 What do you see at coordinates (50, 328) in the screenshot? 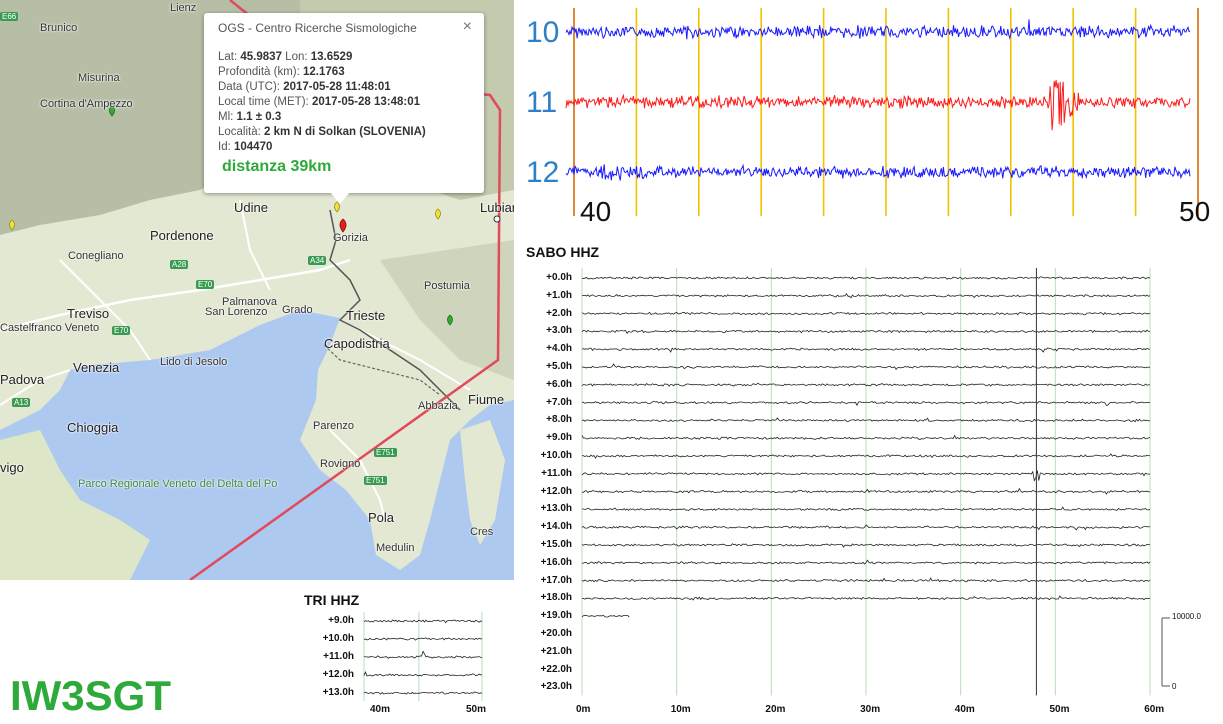
I see `map-place-label: Castelfranco Veneto` at bounding box center [50, 328].